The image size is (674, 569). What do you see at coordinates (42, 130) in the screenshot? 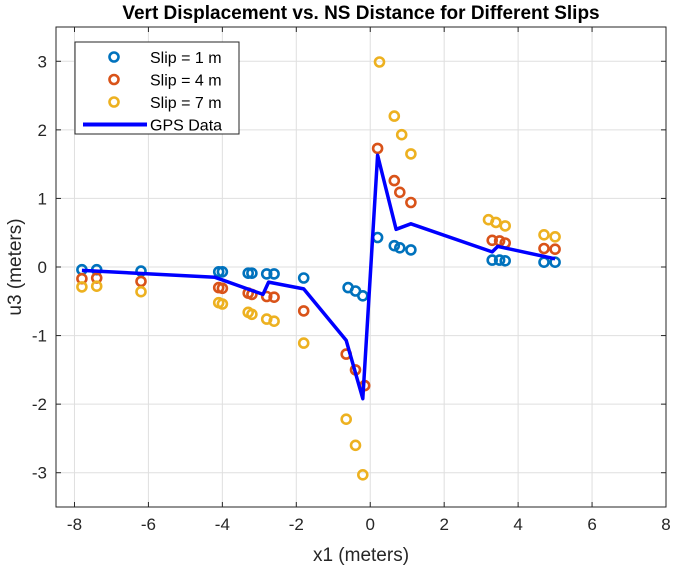
I see `y-tick-label: 2` at bounding box center [42, 130].